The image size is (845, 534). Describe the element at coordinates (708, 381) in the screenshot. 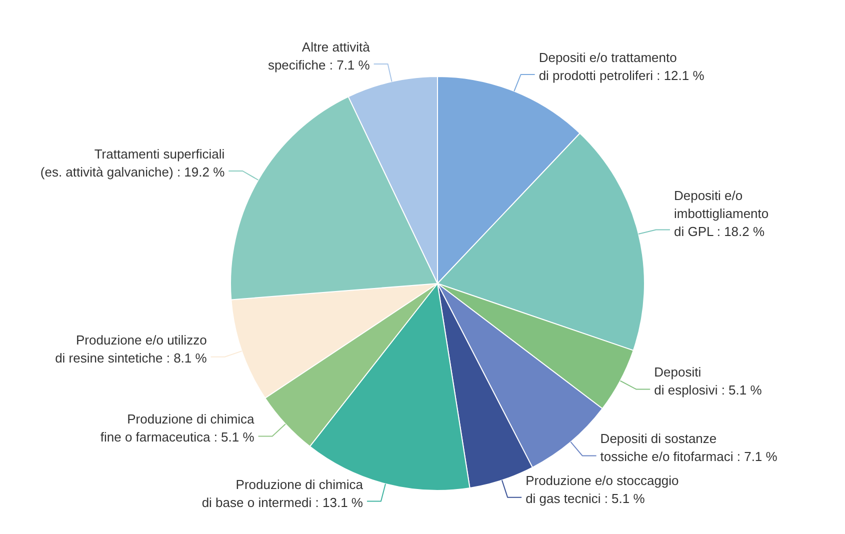

I see `slice-label: Depositi di esplosivi : 5.1 %` at that location.